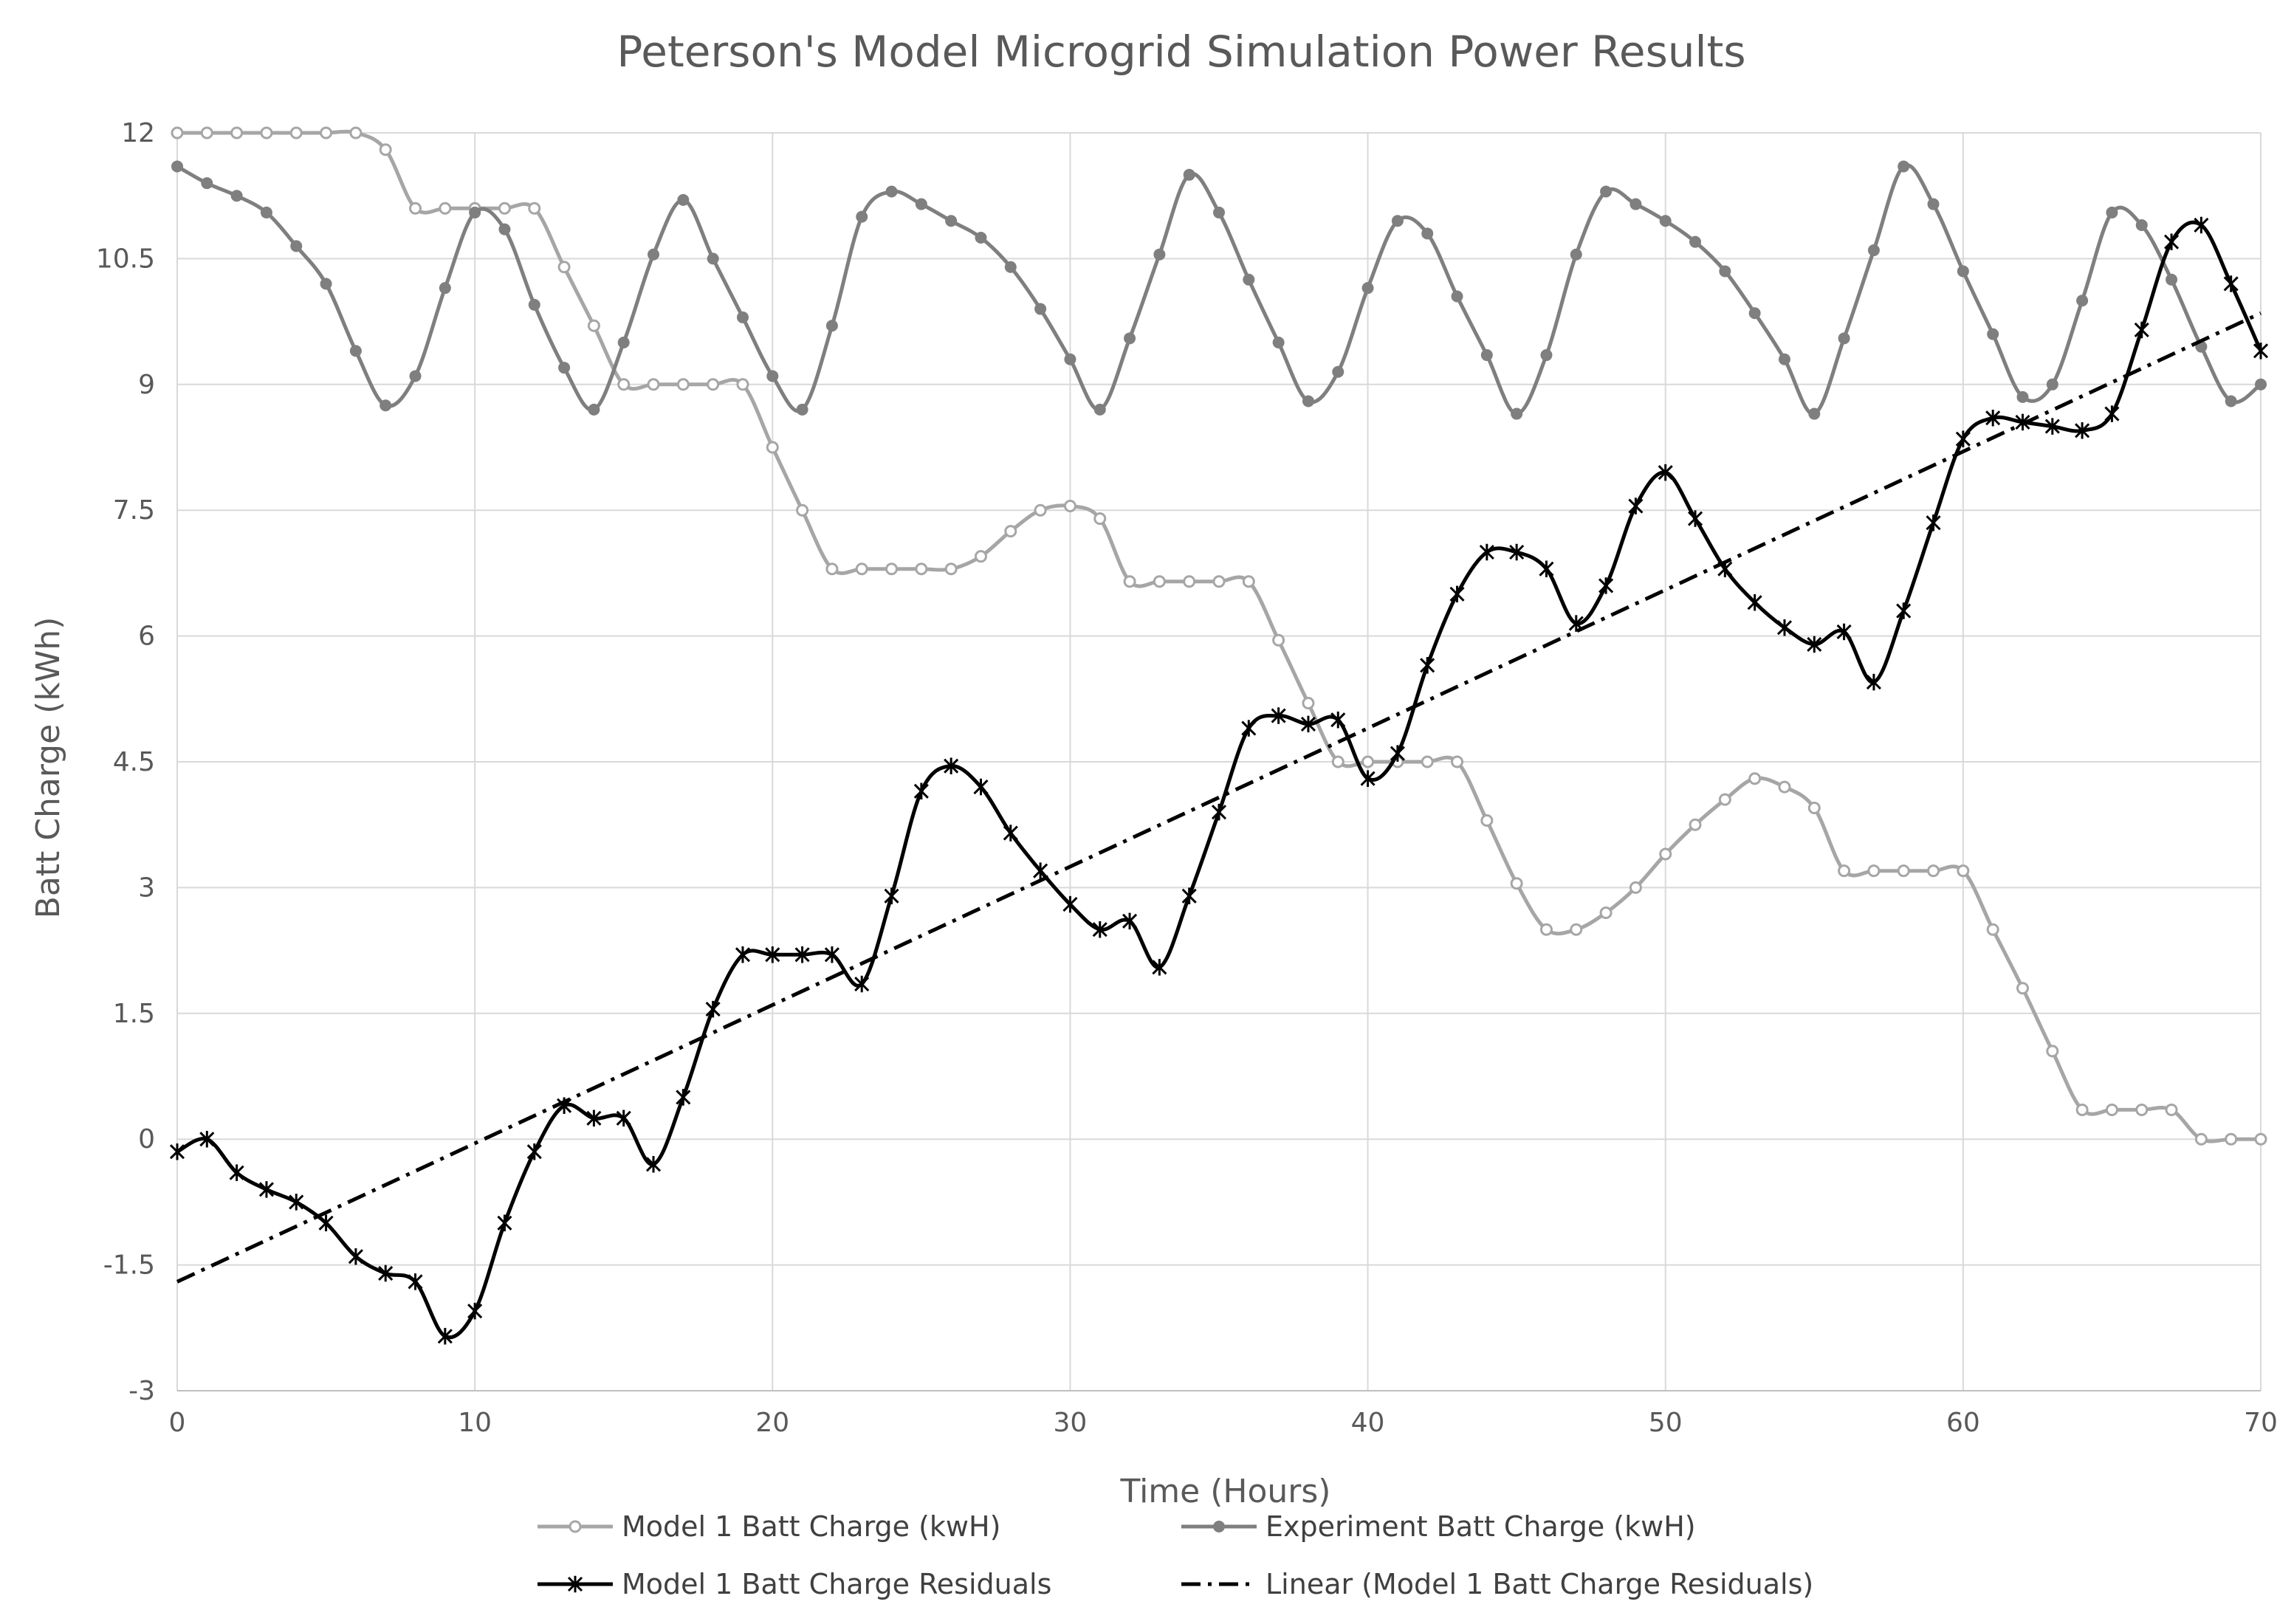 The image size is (2294, 1624). I want to click on legend-marker-residuals, so click(575, 1584).